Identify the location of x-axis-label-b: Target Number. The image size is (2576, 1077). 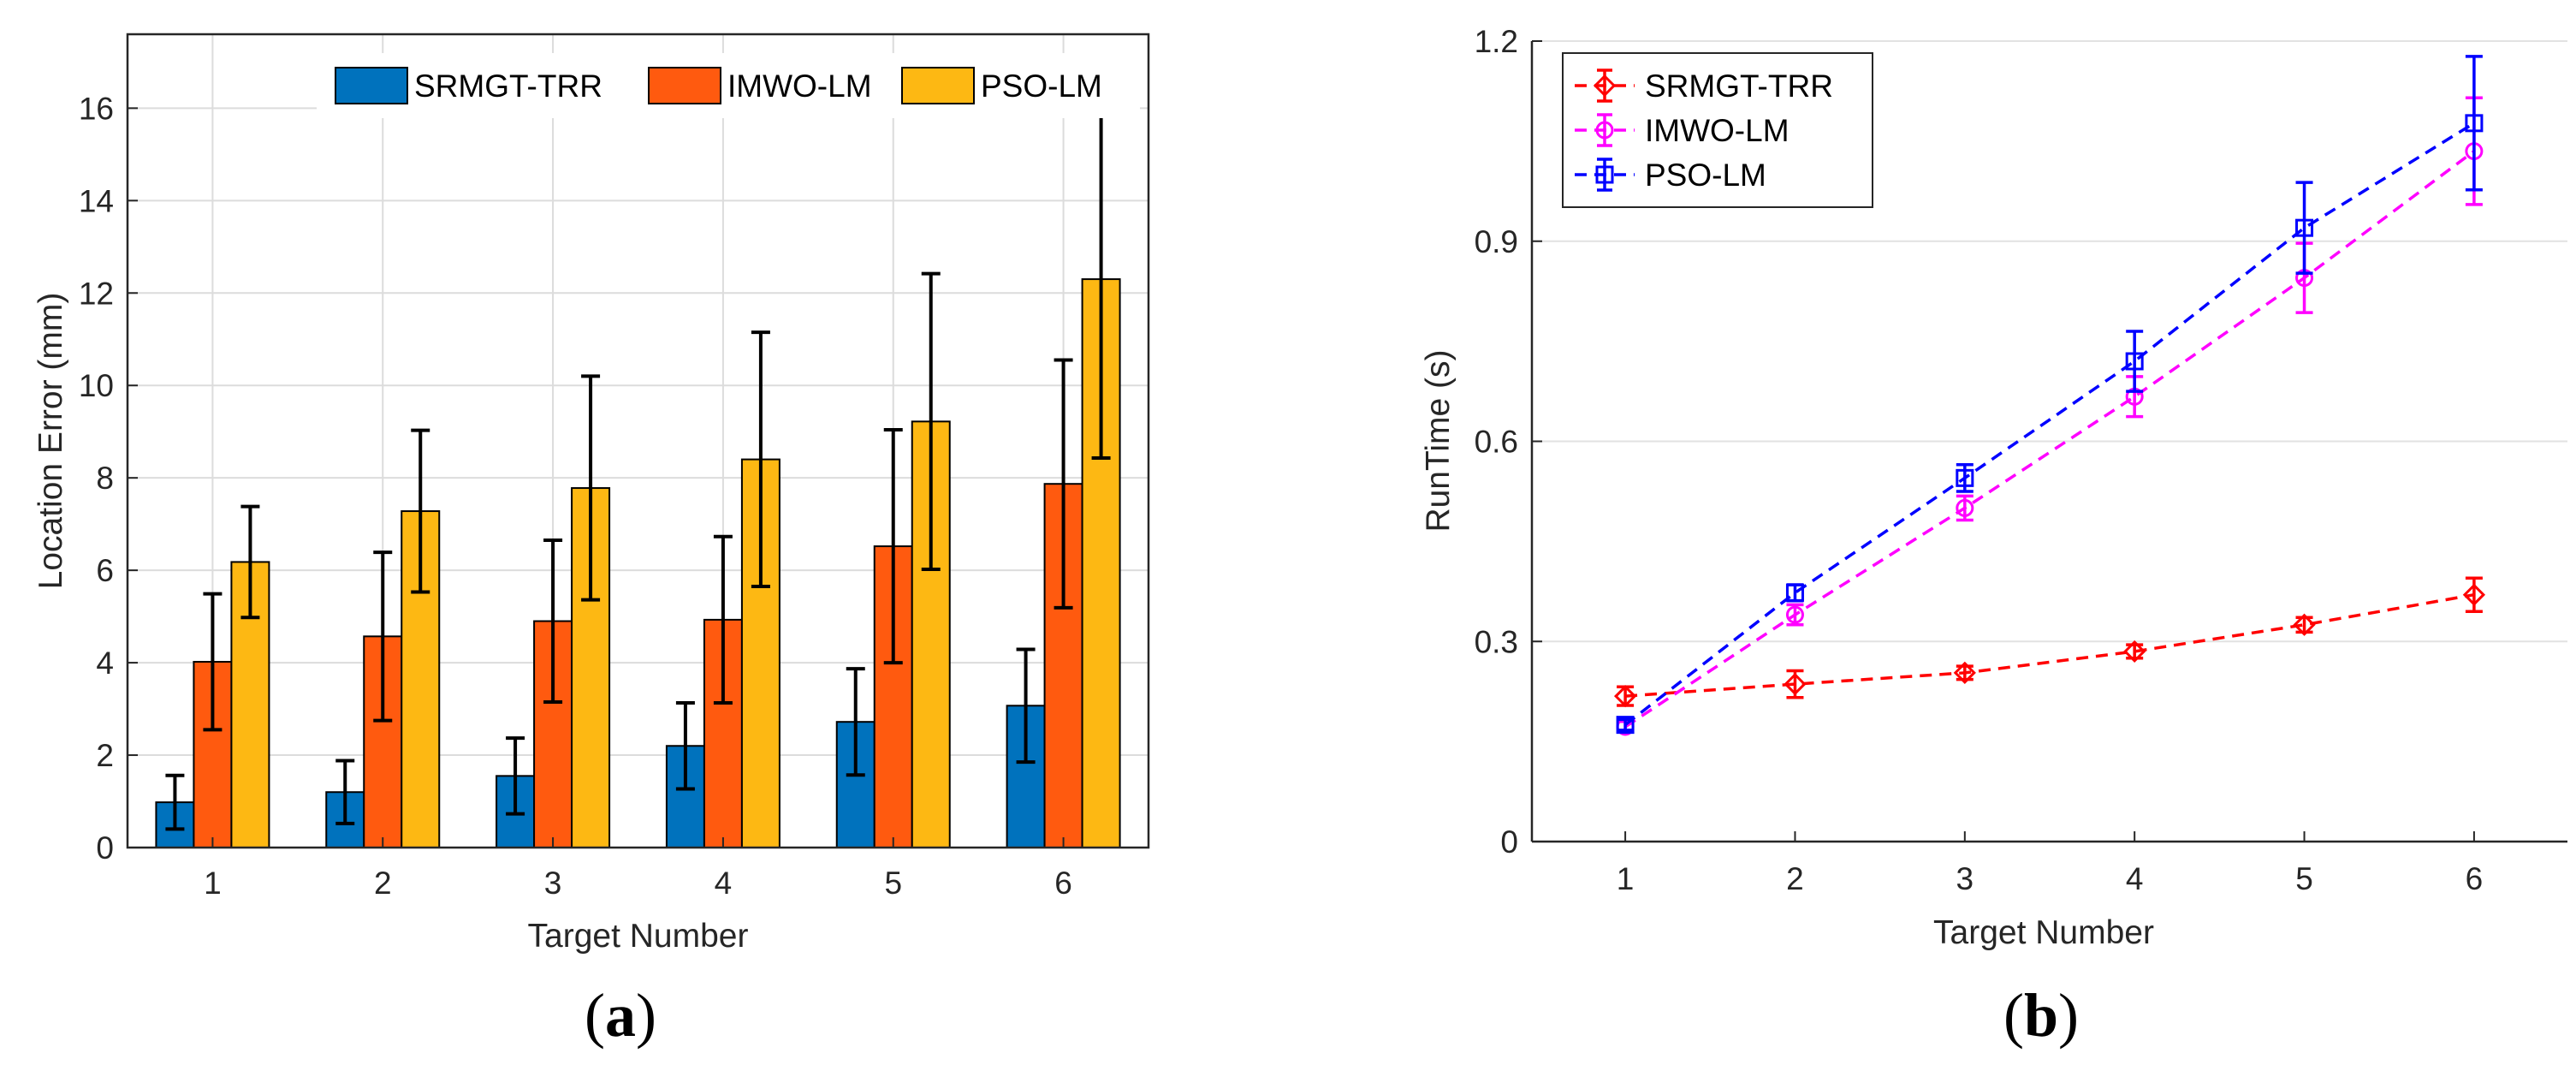
(2043, 932).